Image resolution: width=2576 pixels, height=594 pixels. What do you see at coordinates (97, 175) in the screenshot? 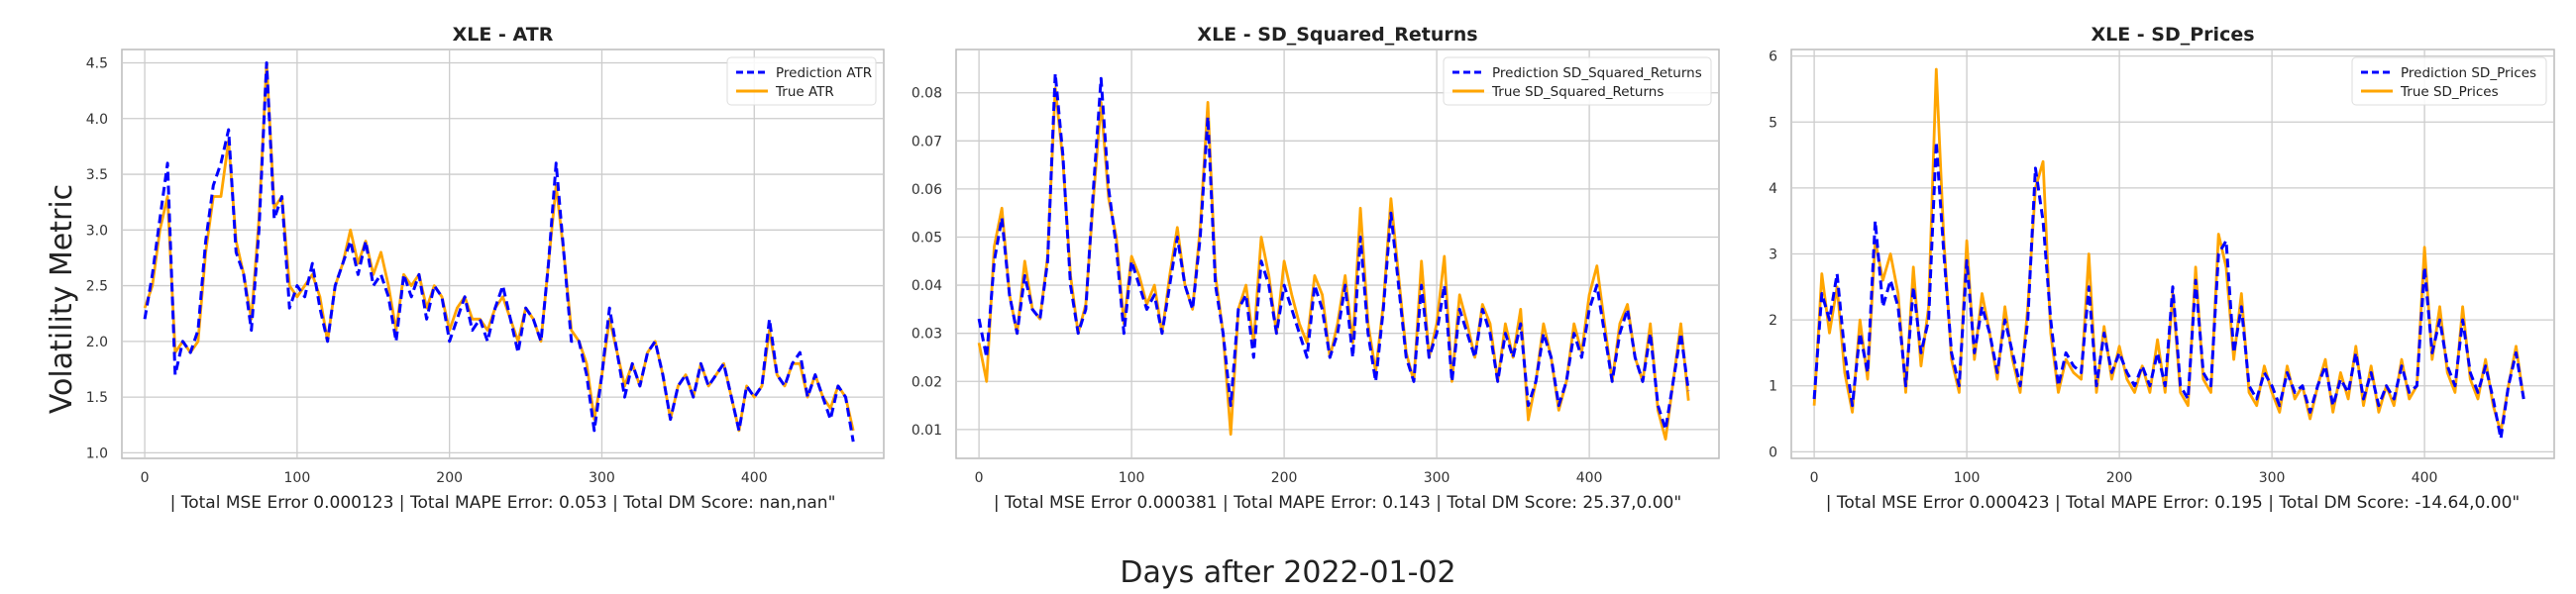
I see `y-tick-label: 3.5` at bounding box center [97, 175].